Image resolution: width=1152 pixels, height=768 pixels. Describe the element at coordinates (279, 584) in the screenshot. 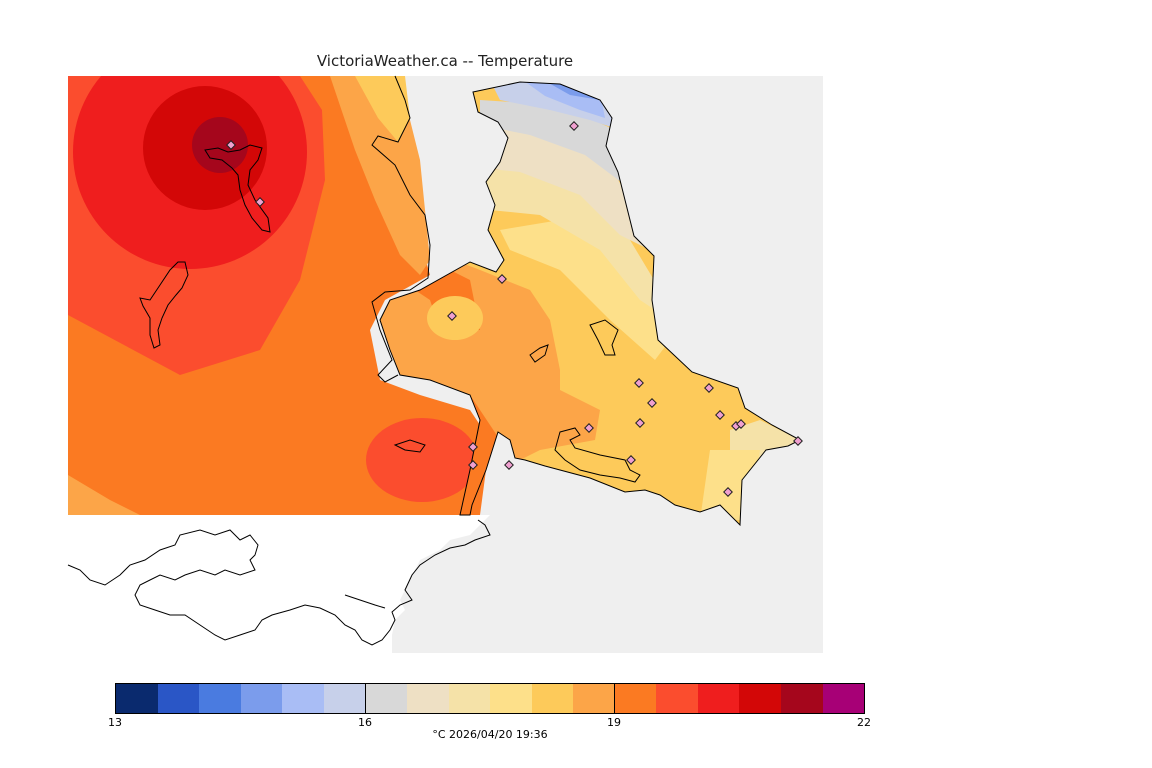

I see `southern-landmass` at that location.